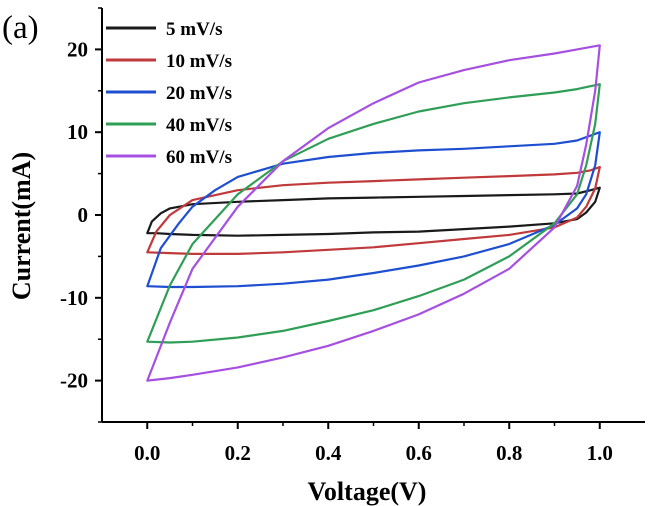 The height and width of the screenshot is (506, 655). What do you see at coordinates (199, 157) in the screenshot?
I see `legend-label: 60 mV/s` at bounding box center [199, 157].